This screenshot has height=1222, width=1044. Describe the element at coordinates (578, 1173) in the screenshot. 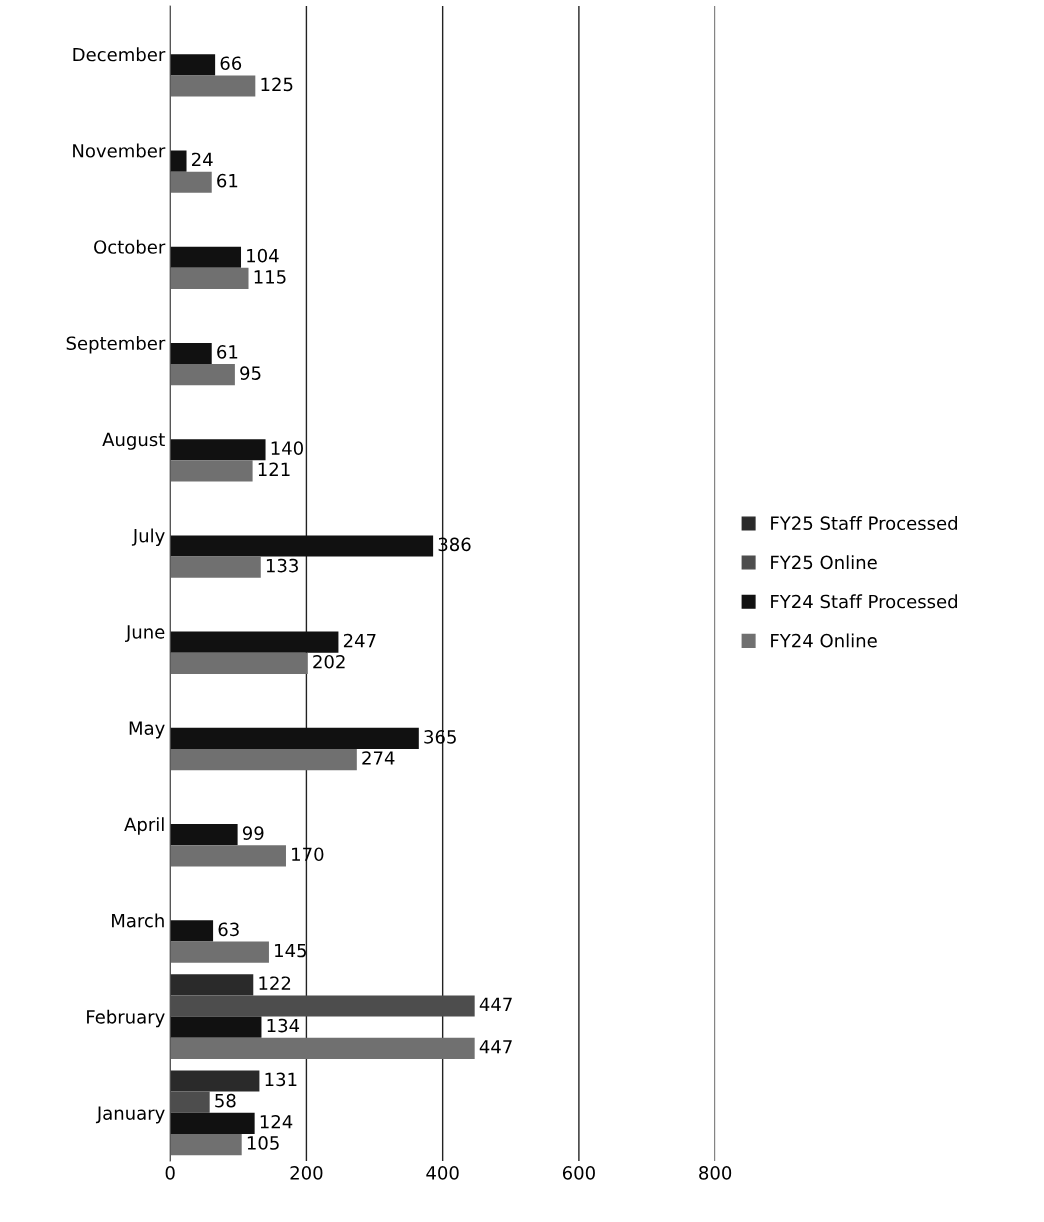

I see `x-tick-label: 600` at that location.